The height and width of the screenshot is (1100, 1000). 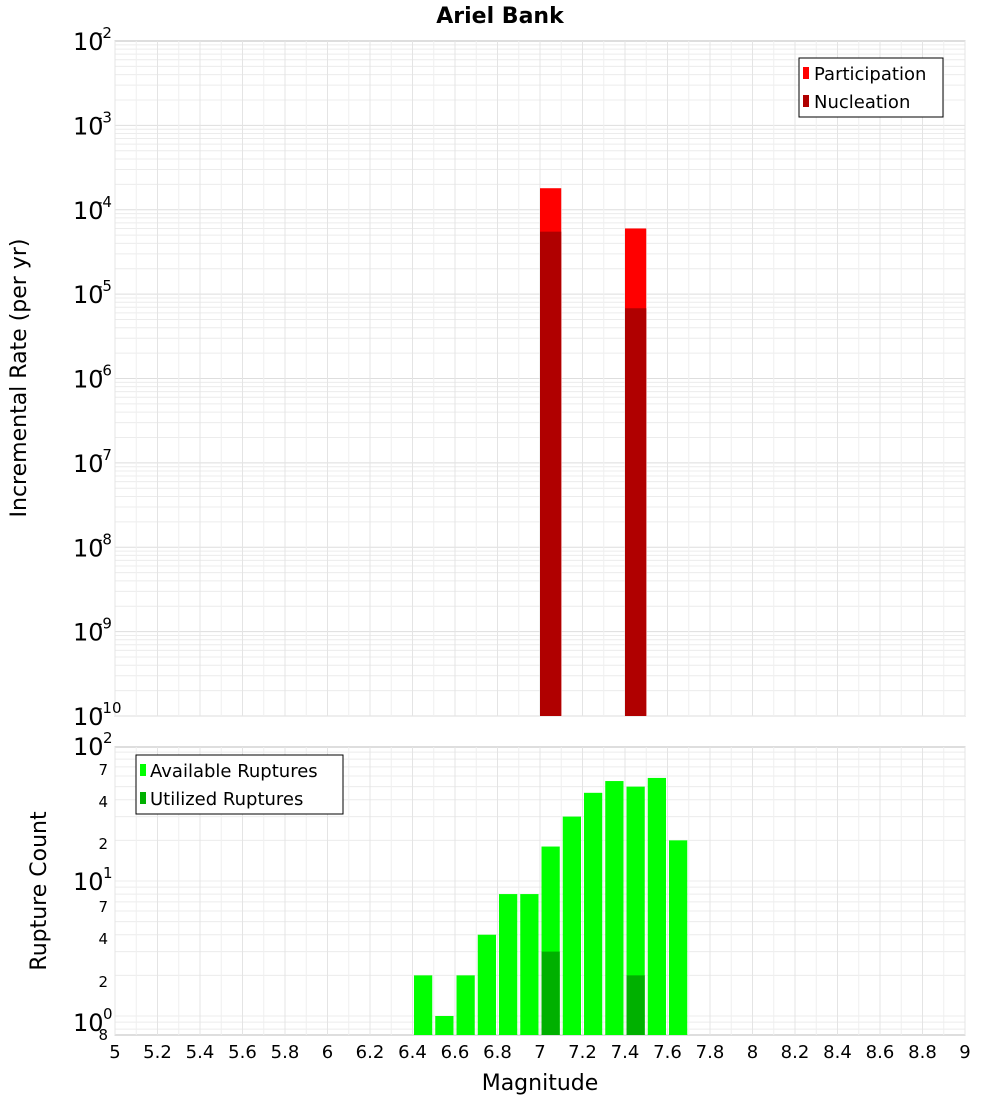 I want to click on legend-label-nucleation: Nucleation, so click(x=862, y=102).